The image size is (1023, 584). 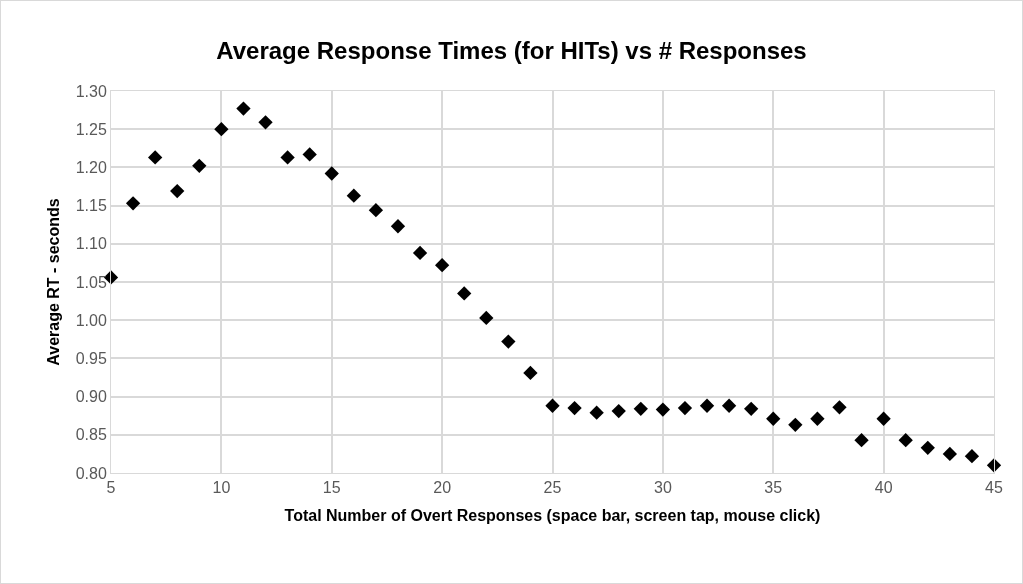 I want to click on y-tick-label: 1.00, so click(x=91, y=320).